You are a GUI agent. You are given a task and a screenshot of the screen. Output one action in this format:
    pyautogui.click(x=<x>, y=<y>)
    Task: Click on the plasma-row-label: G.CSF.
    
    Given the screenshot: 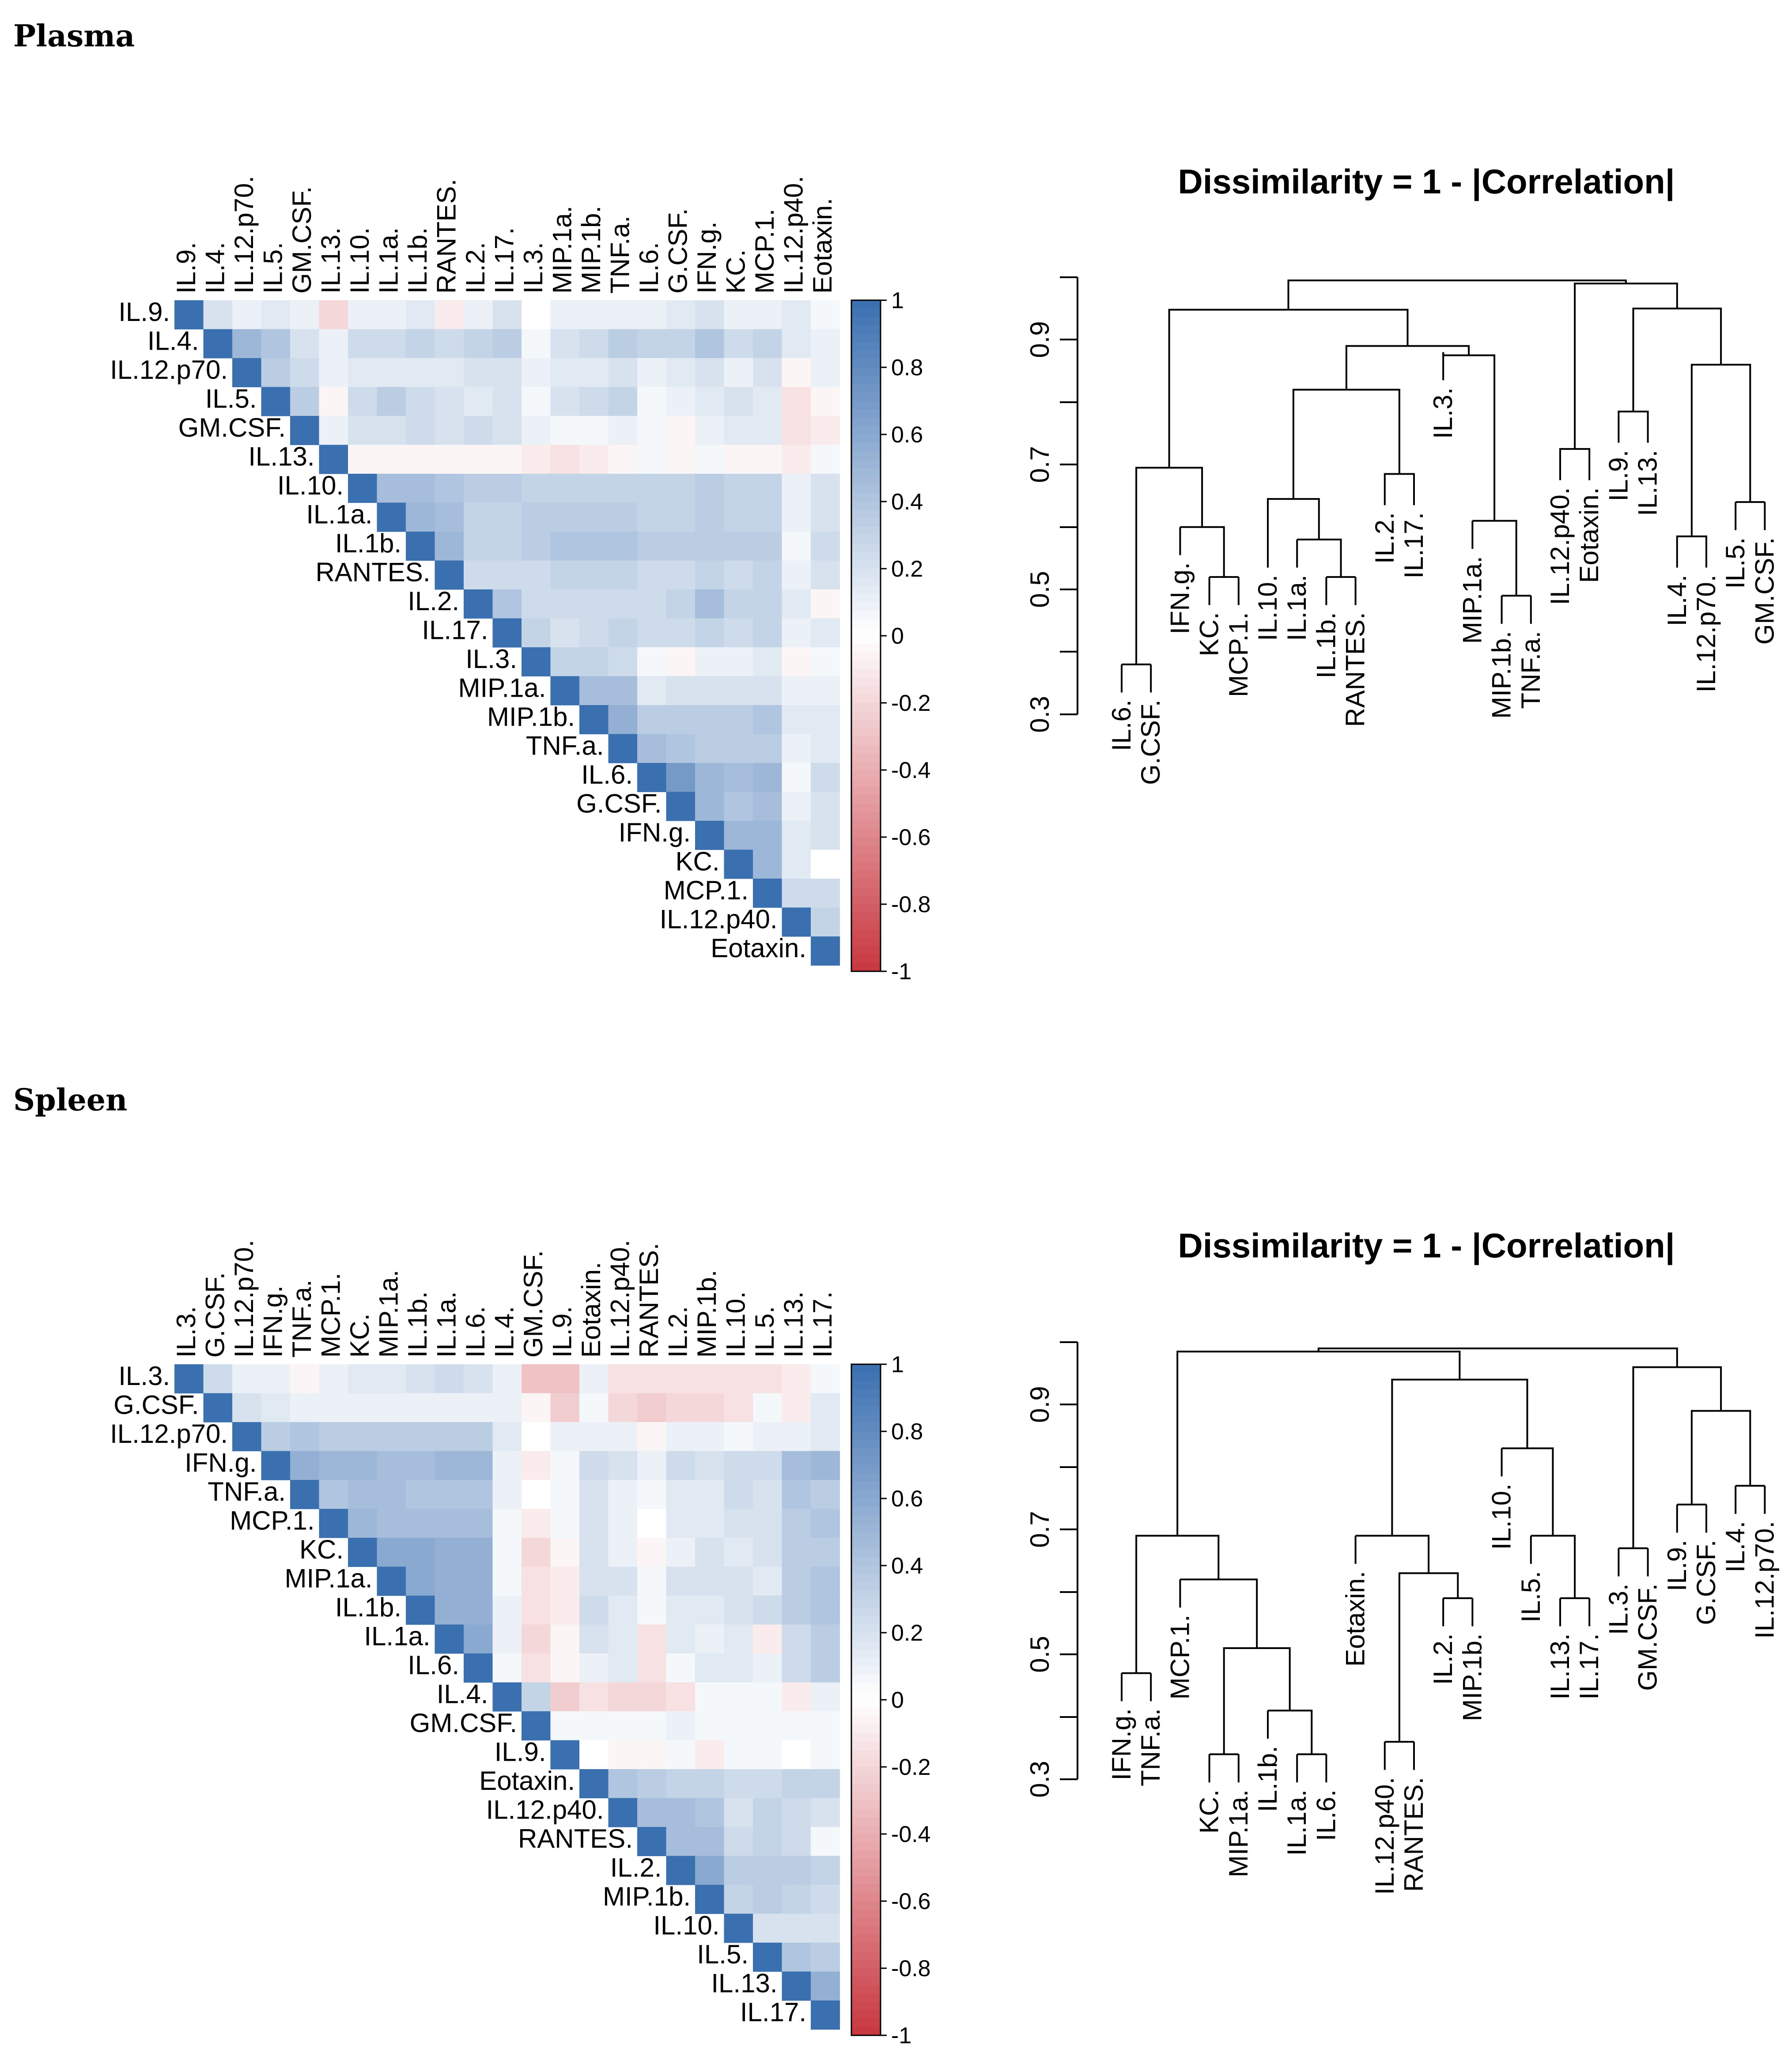 What is the action you would take?
    pyautogui.click(x=619, y=804)
    